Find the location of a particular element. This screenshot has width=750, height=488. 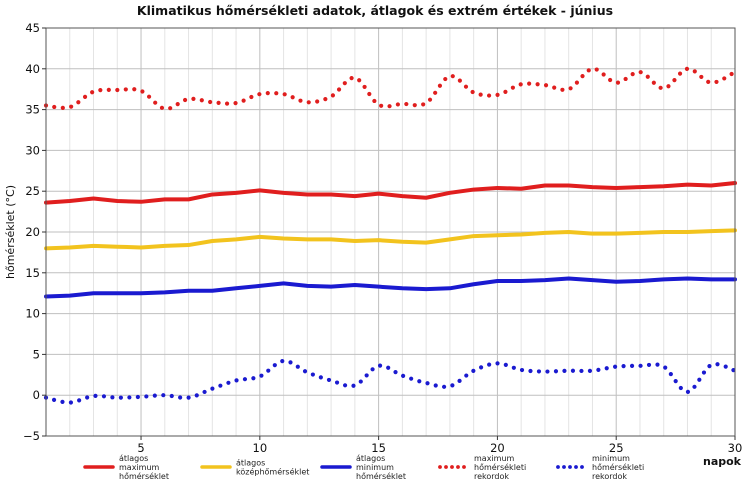

y-tick-label: −5 is located at coordinates (31, 436).